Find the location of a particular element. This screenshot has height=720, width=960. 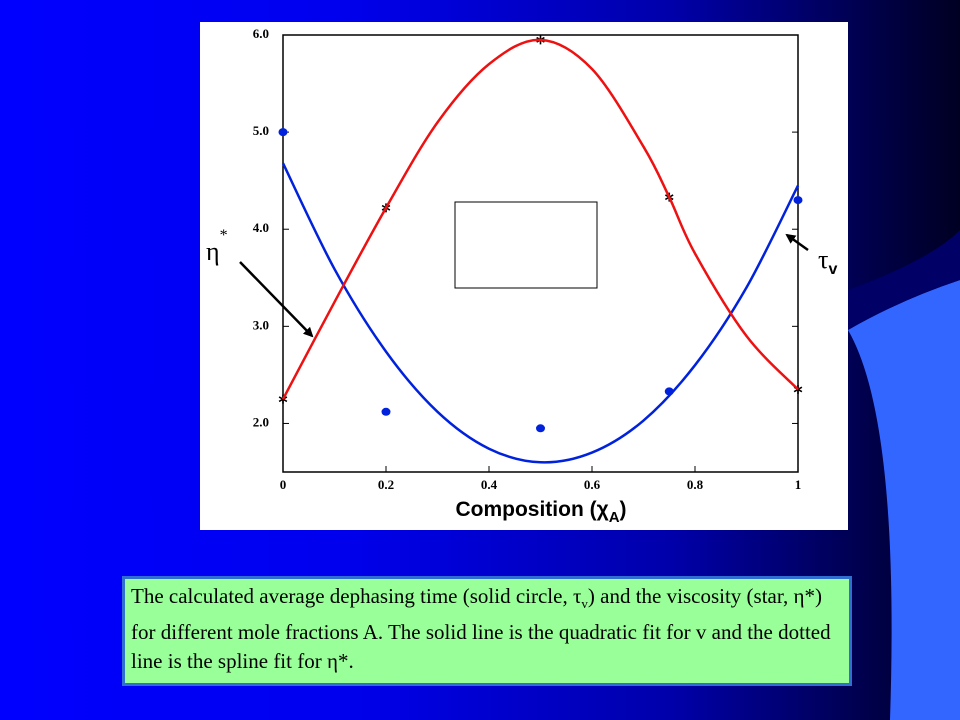

y-tick-label: 2.0 is located at coordinates (261, 421).